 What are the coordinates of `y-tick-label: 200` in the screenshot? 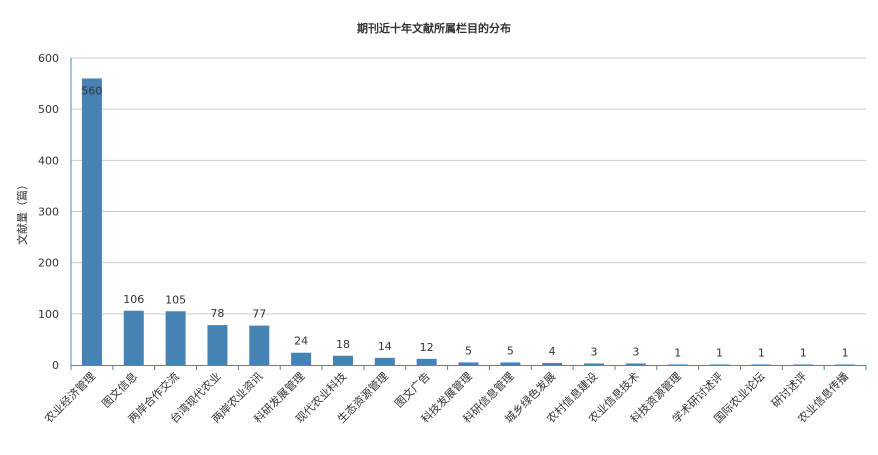 It's located at (48, 263).